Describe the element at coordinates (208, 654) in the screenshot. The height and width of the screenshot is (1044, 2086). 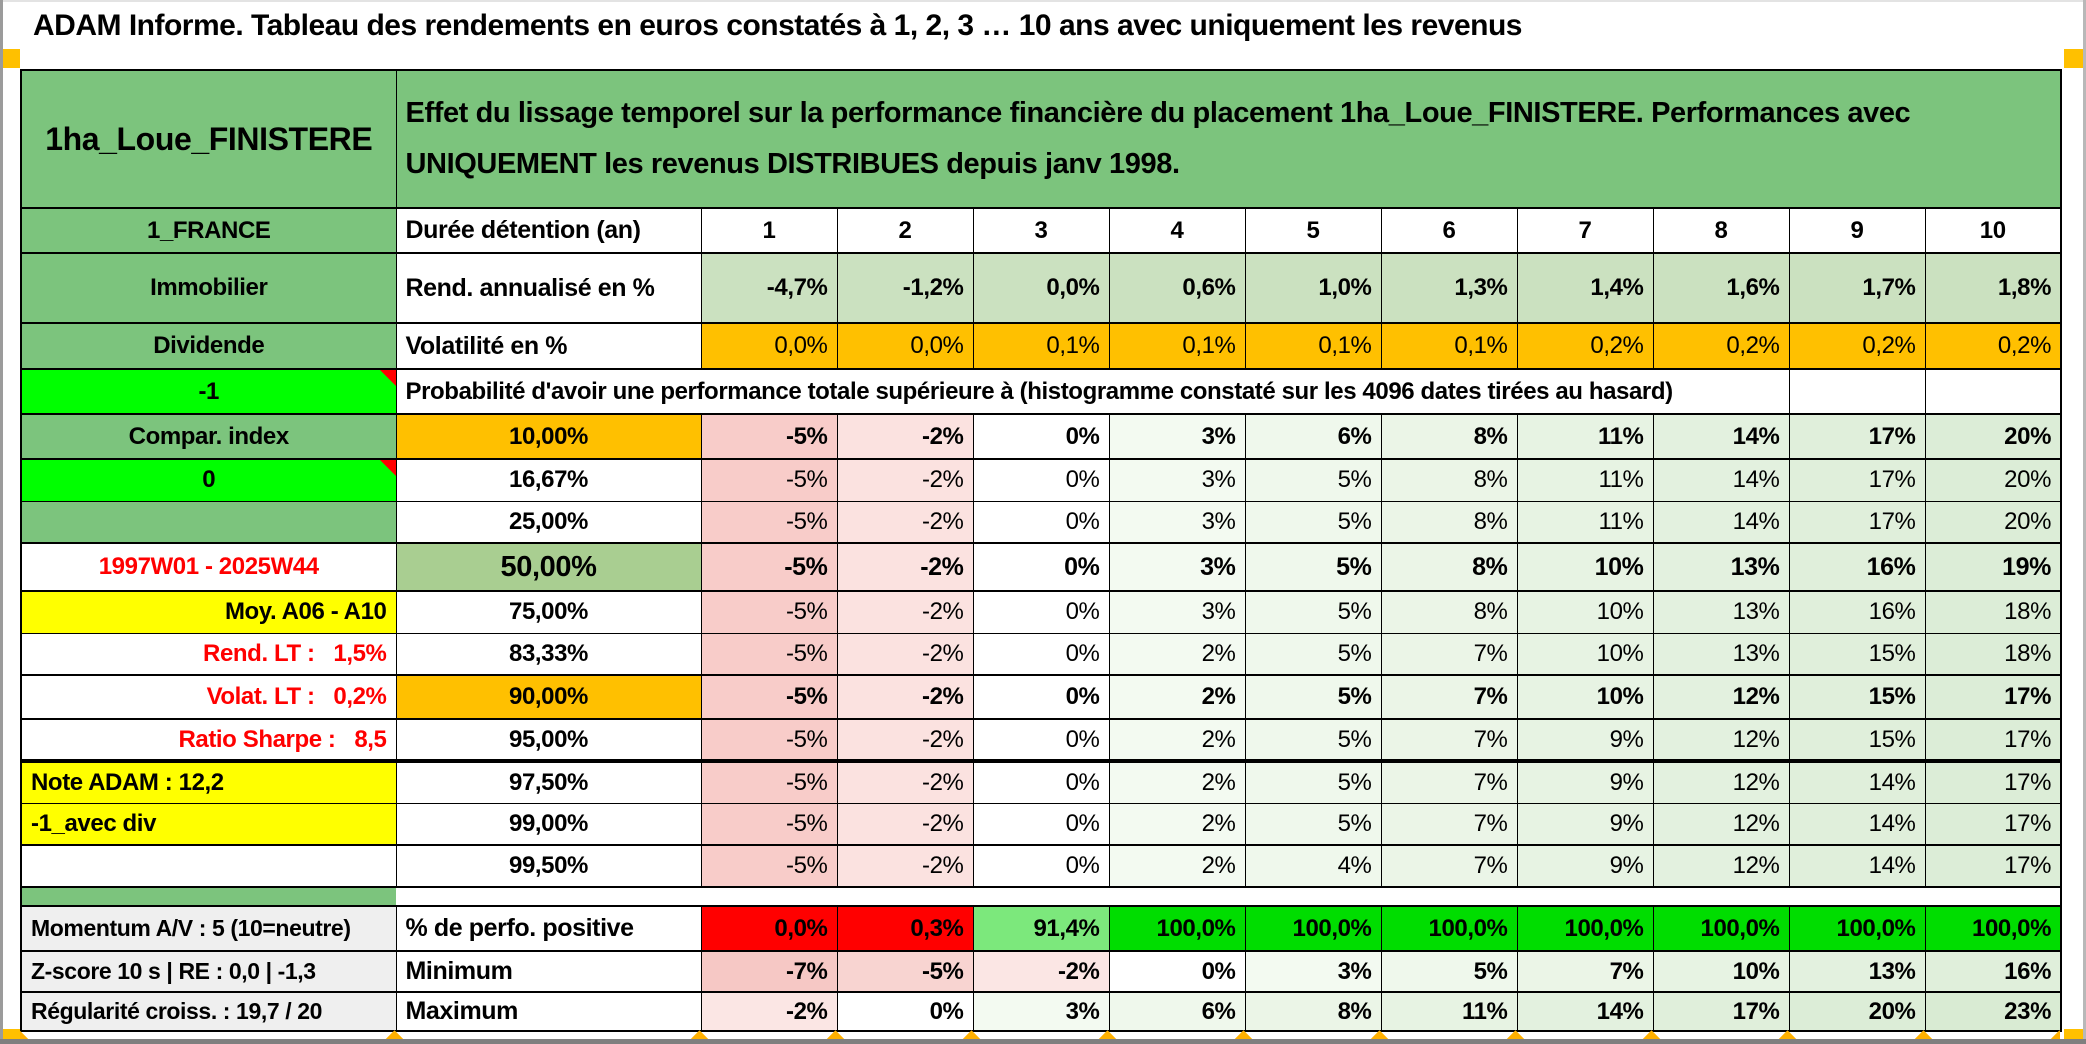
I see `quantile-8333-row-label: Rend. LT : 1,5%` at that location.